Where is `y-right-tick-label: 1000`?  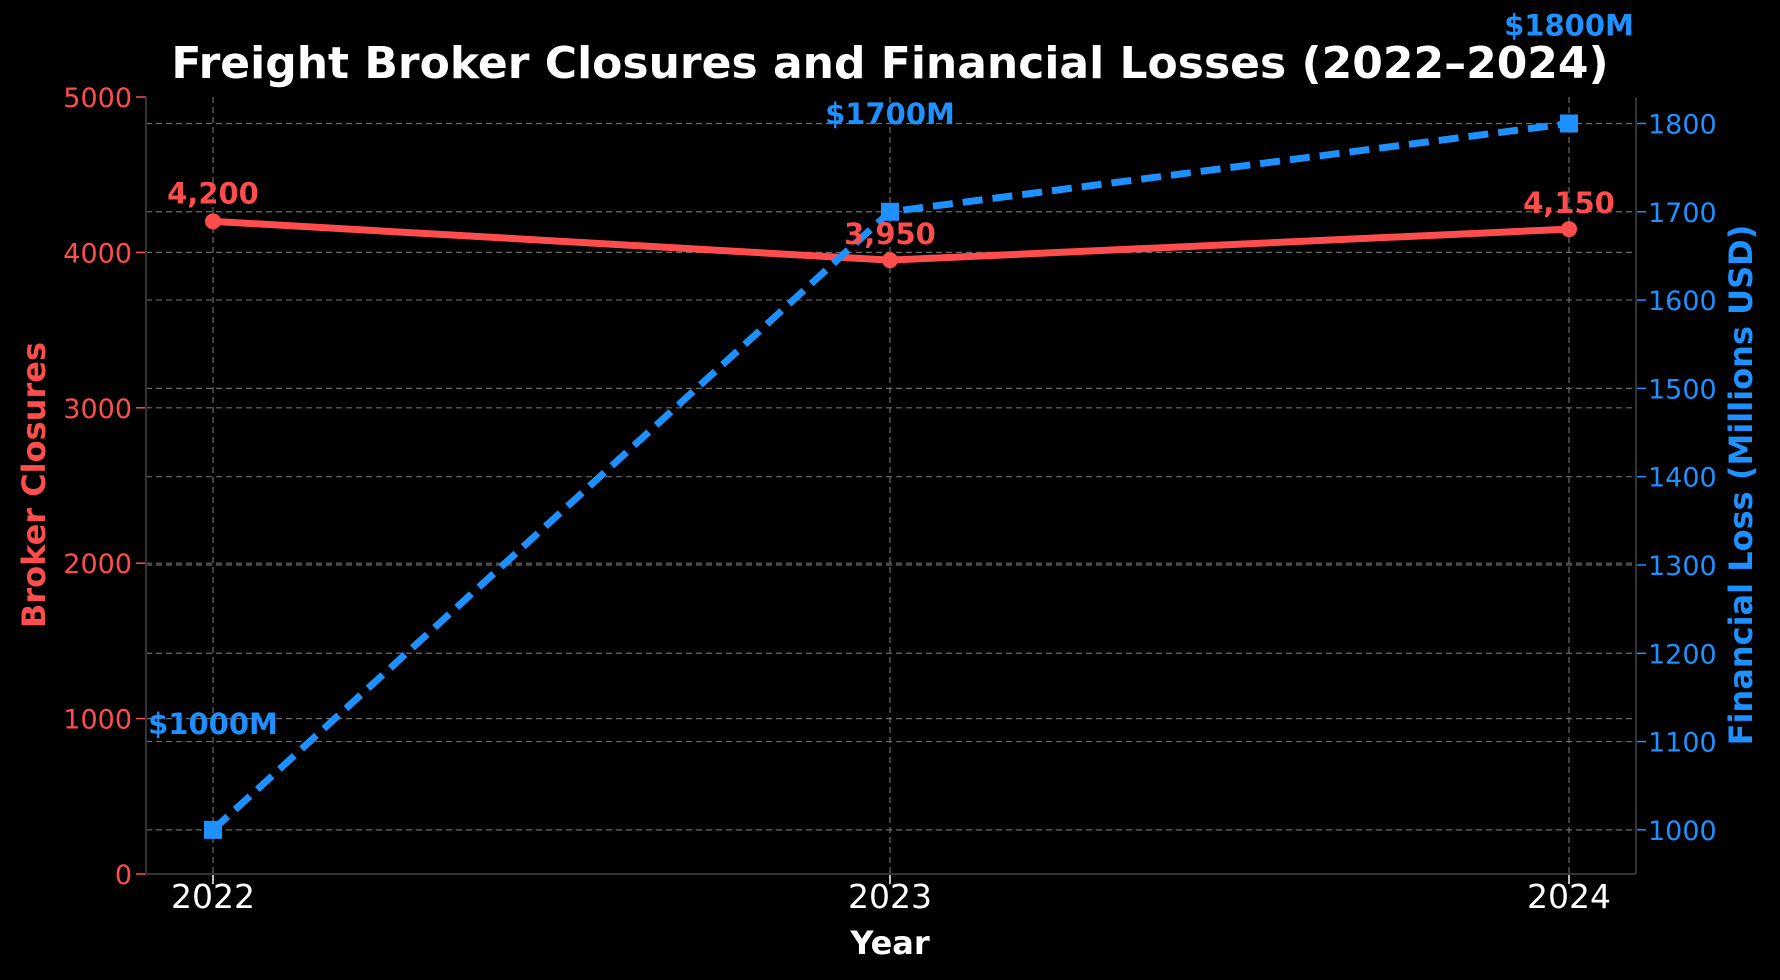
y-right-tick-label: 1000 is located at coordinates (1682, 831).